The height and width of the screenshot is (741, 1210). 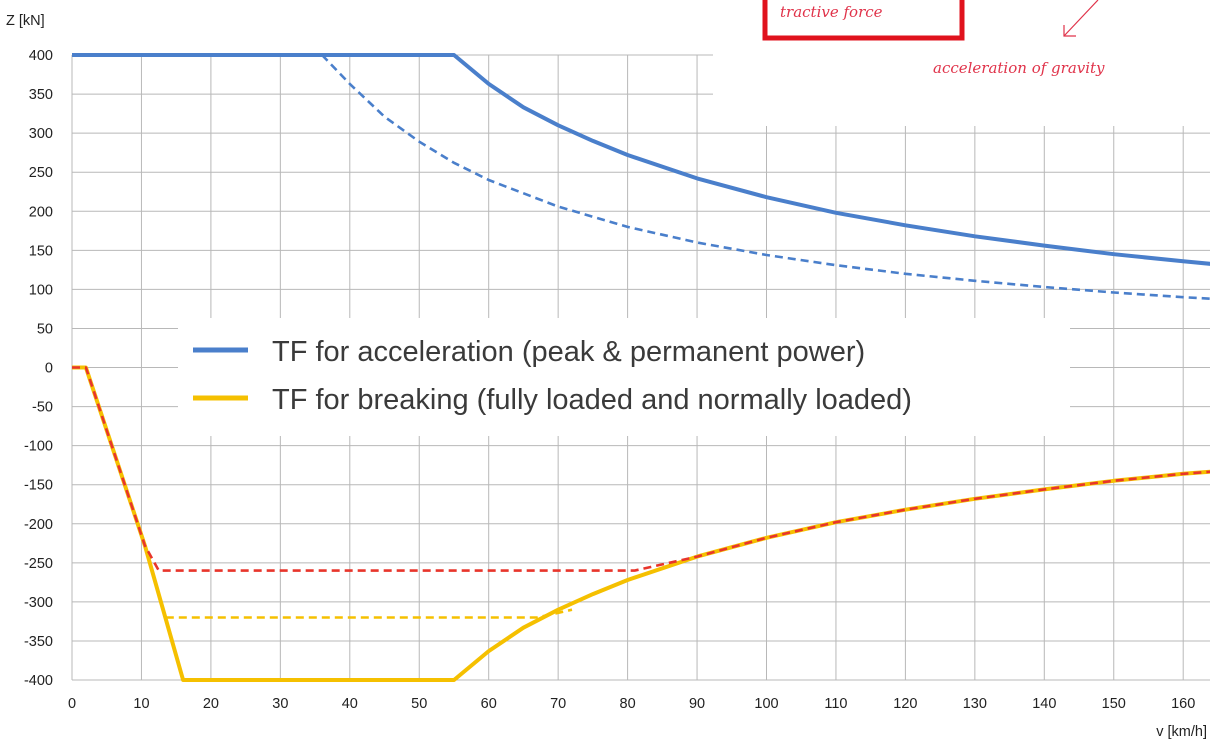 What do you see at coordinates (489, 704) in the screenshot?
I see `x-tick-label: 60` at bounding box center [489, 704].